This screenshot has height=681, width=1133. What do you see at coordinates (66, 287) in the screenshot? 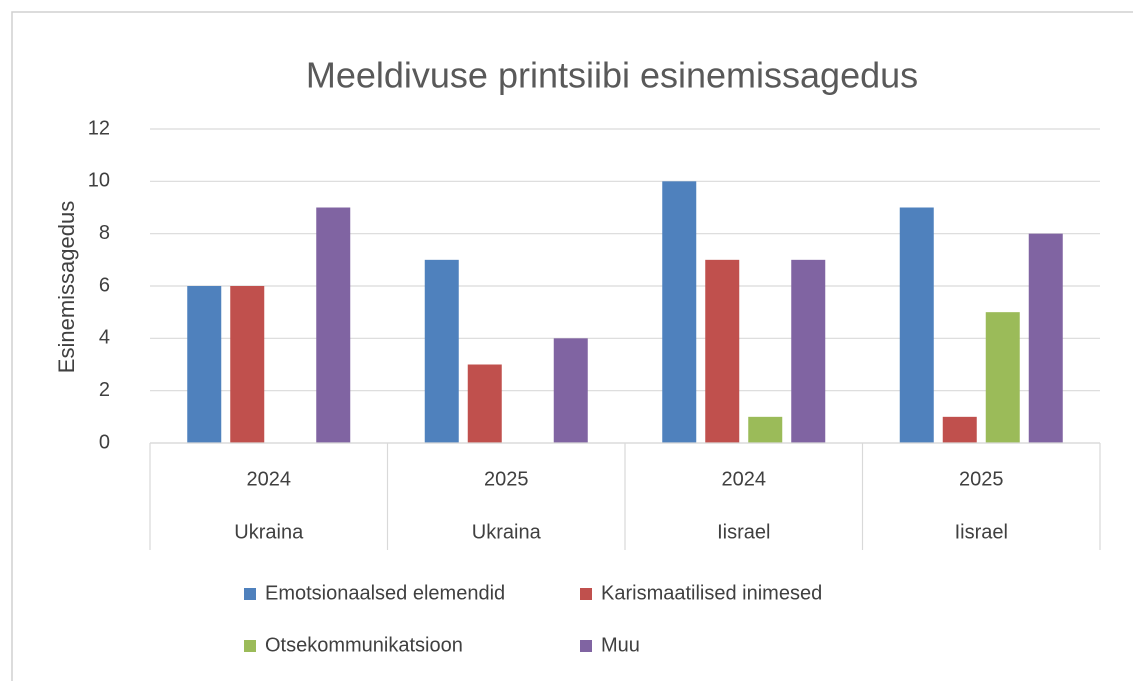
I see `y-axis-label: Esinemissagedus` at bounding box center [66, 287].